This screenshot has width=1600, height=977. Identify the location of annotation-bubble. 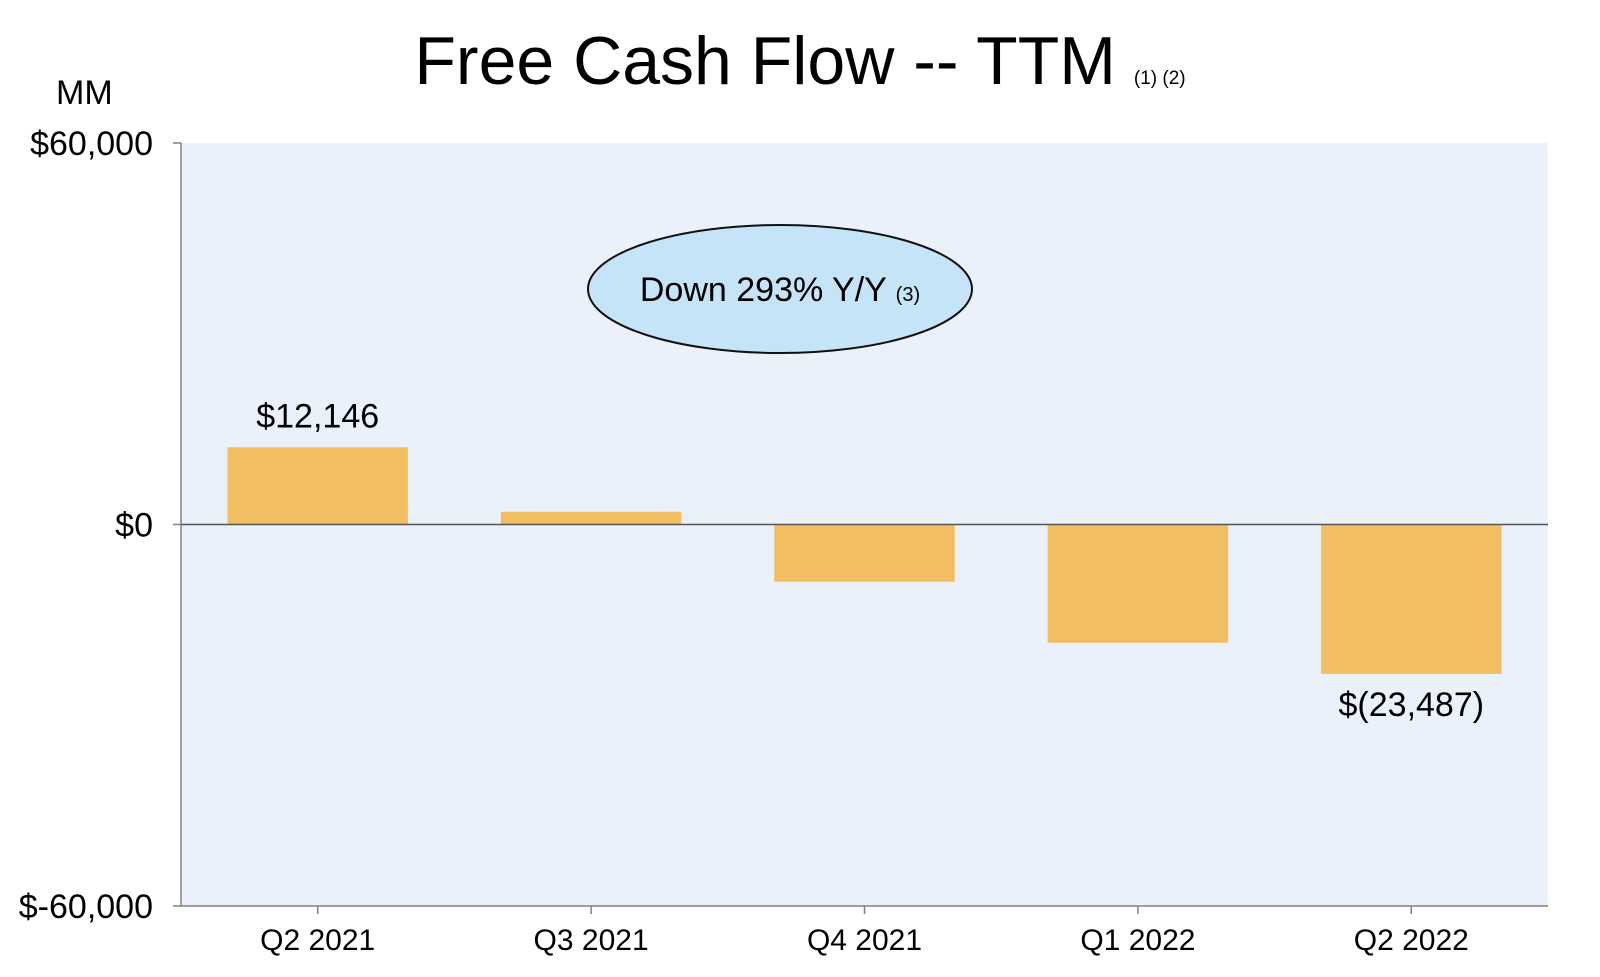
(780, 289).